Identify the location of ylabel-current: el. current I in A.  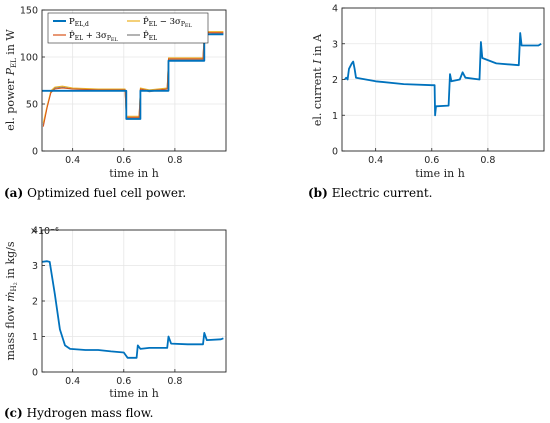
(317, 79).